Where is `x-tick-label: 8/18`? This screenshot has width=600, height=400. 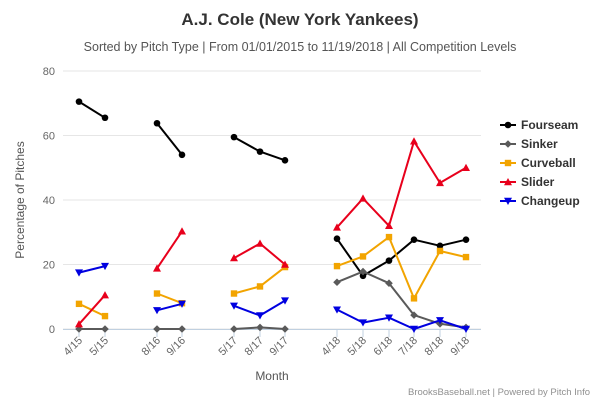
x-tick-label: 8/18 is located at coordinates (434, 347).